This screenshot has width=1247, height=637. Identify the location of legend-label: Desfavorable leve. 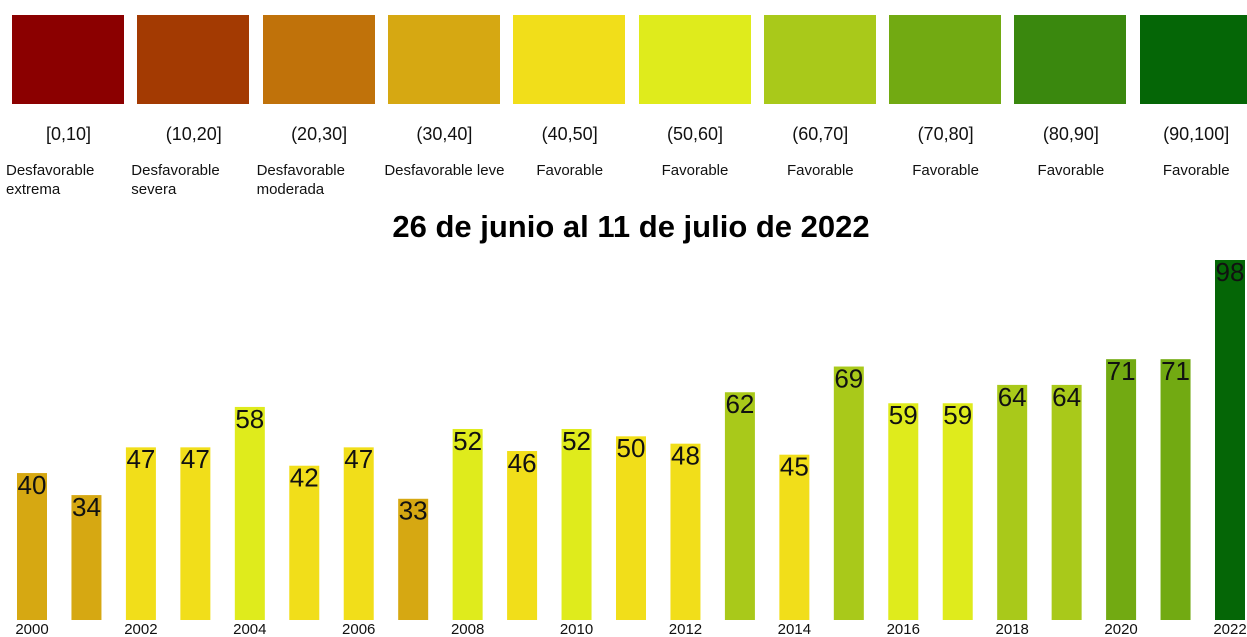
(444, 170).